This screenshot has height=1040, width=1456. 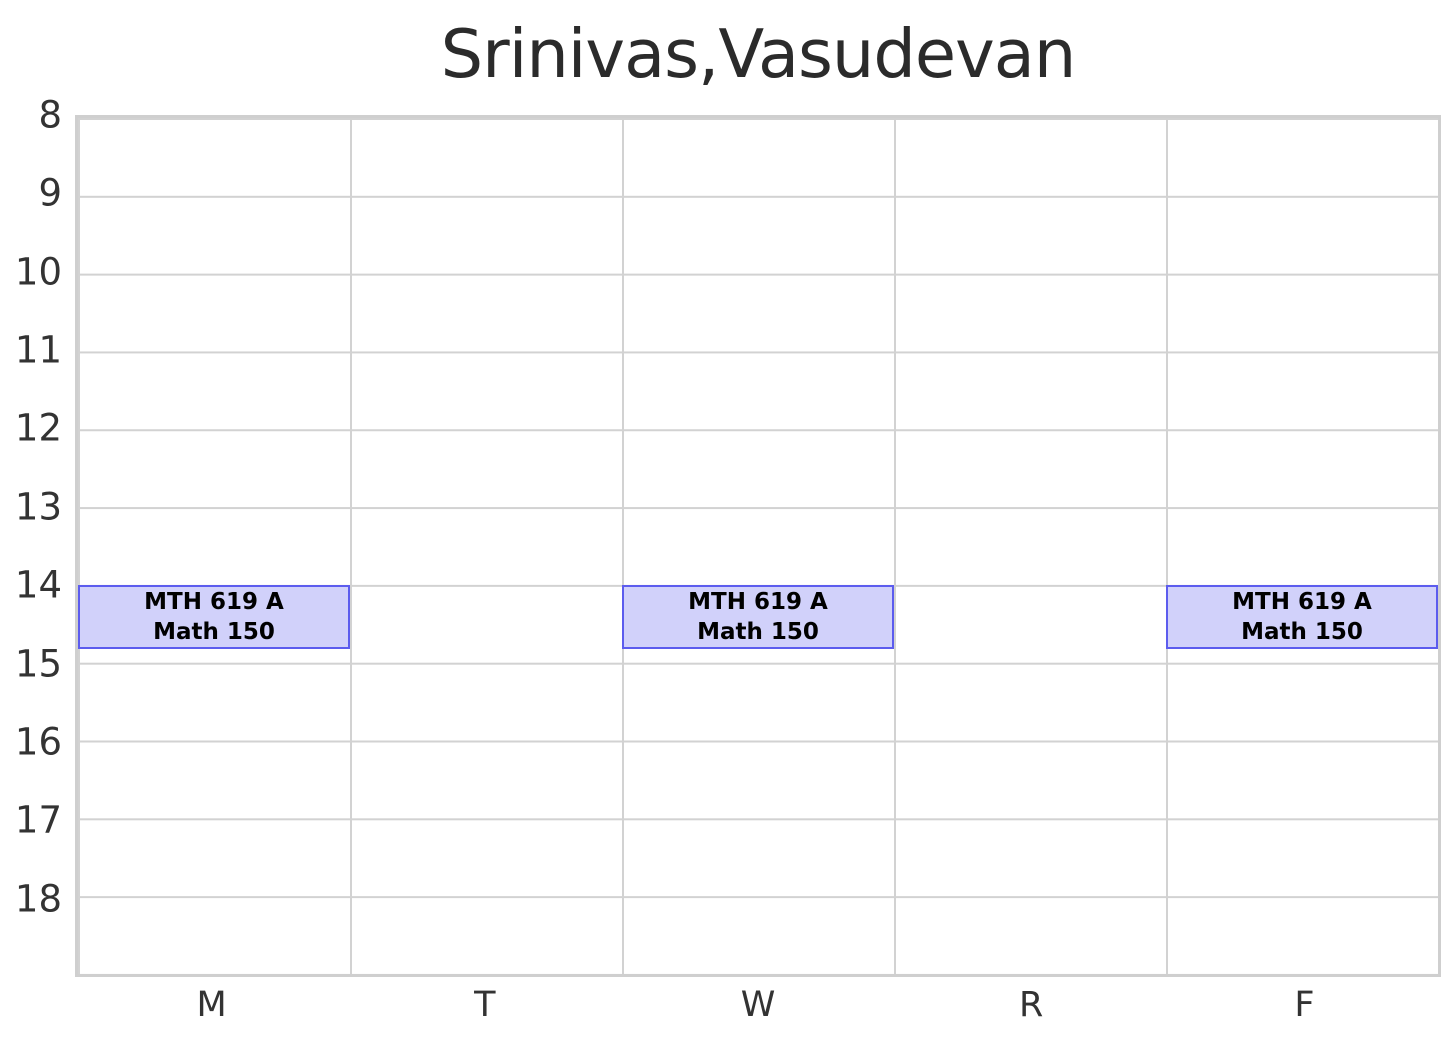 I want to click on y-tick-label: 18, so click(x=38, y=899).